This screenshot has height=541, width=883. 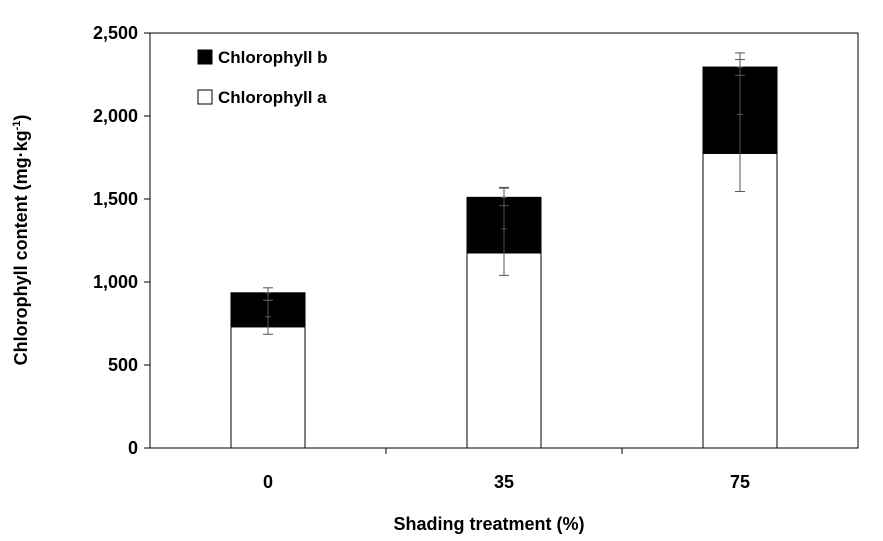 I want to click on x-axis: 0 35 75, so click(x=506, y=470).